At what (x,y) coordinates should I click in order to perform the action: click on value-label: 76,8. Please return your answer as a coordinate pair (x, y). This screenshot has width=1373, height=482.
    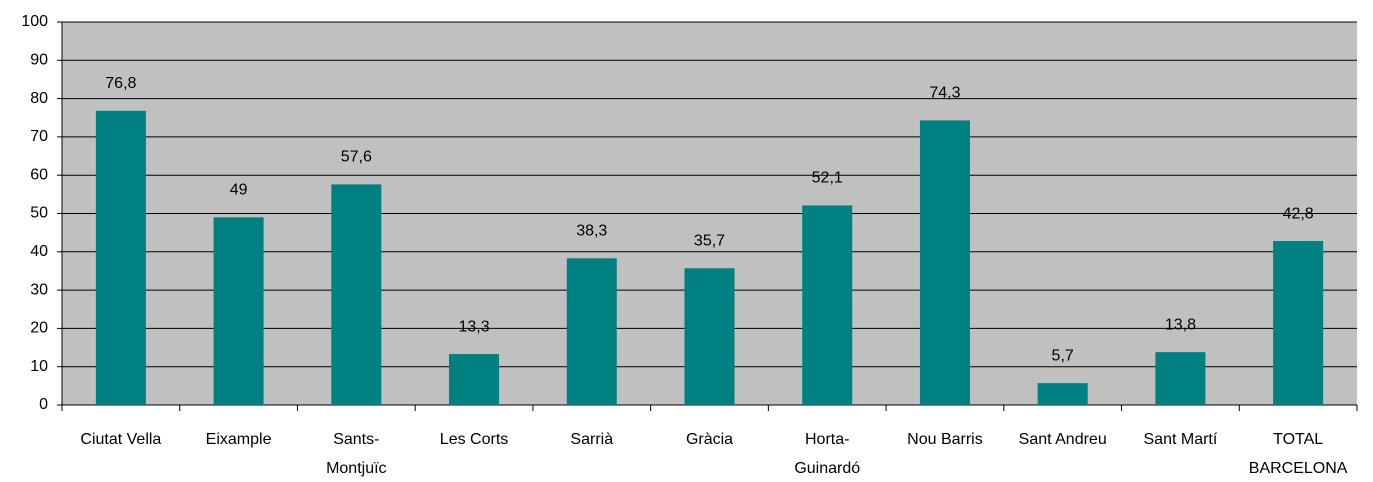
    Looking at the image, I should click on (120, 83).